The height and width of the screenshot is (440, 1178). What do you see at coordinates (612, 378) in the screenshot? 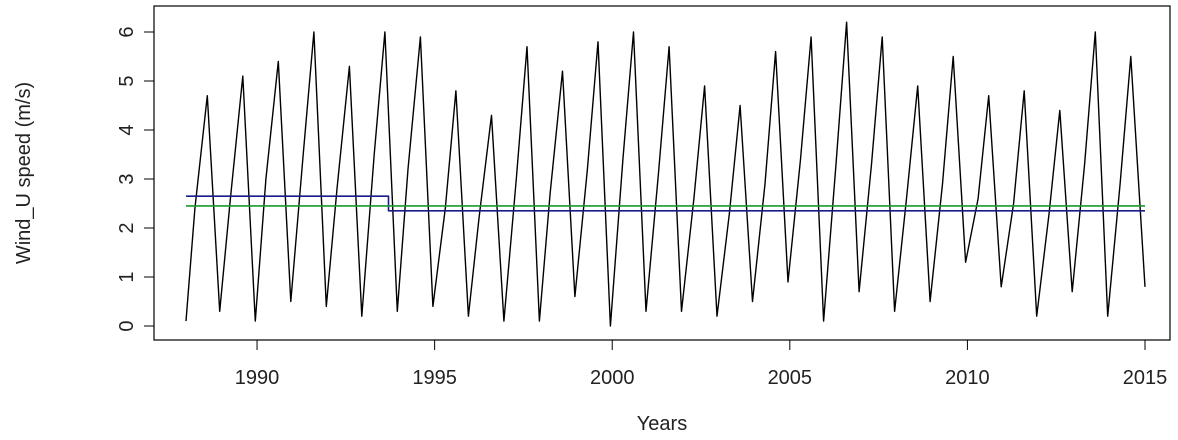
I see `x-tick-label: 2000` at bounding box center [612, 378].